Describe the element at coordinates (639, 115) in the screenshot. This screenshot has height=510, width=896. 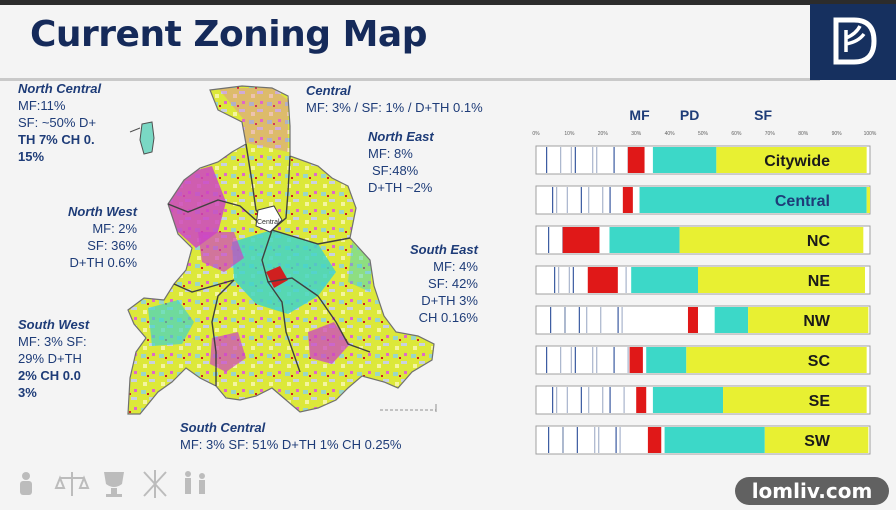
I see `column-header-mf: MF` at that location.